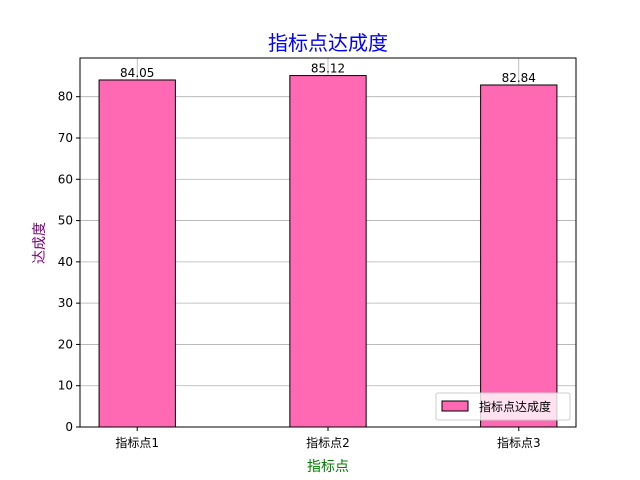 The image size is (640, 480). I want to click on bar-value-label-1: 84.05, so click(137, 73).